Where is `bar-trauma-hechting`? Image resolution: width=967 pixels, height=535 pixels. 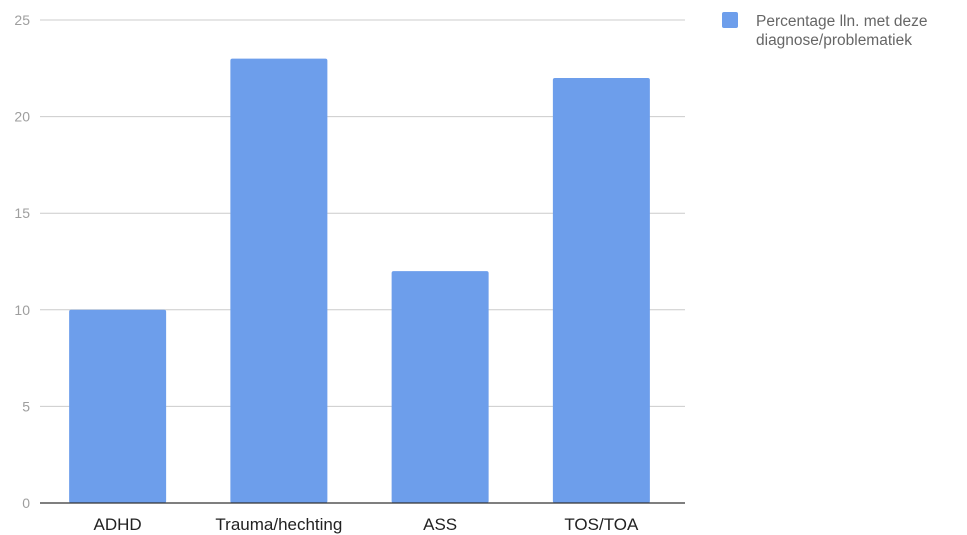
bar-trauma-hechting is located at coordinates (279, 280).